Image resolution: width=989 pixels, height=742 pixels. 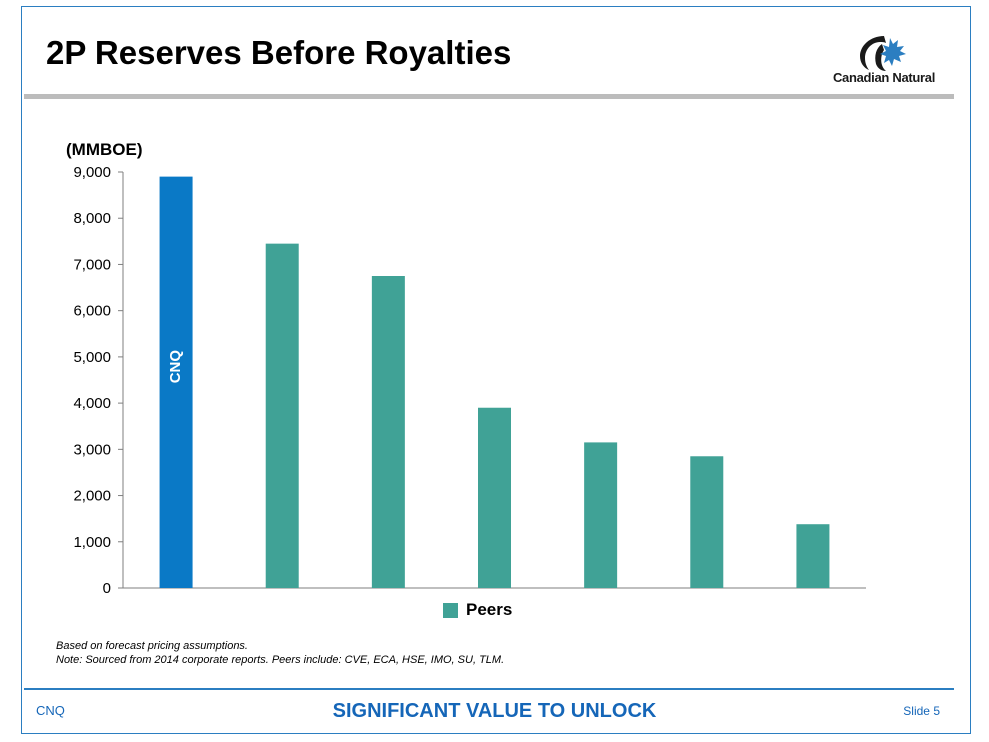 I want to click on chart-legend: Peers, so click(x=477, y=610).